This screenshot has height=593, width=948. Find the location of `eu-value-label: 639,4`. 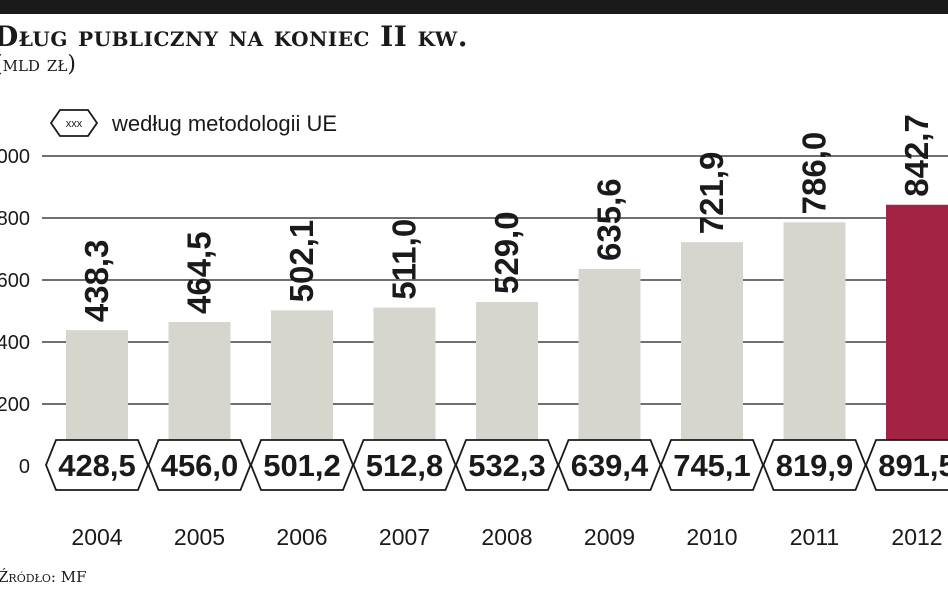

eu-value-label: 639,4 is located at coordinates (610, 465).